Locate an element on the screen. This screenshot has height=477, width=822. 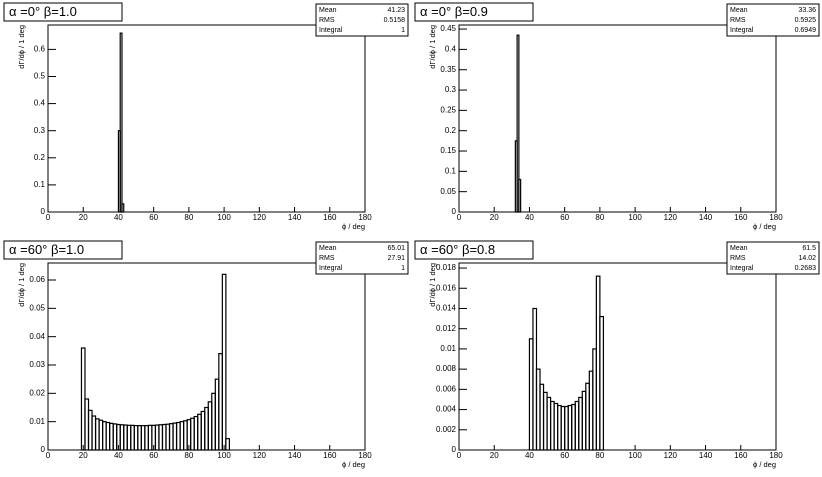
y-tick-label: 0.5 is located at coordinates (40, 76).